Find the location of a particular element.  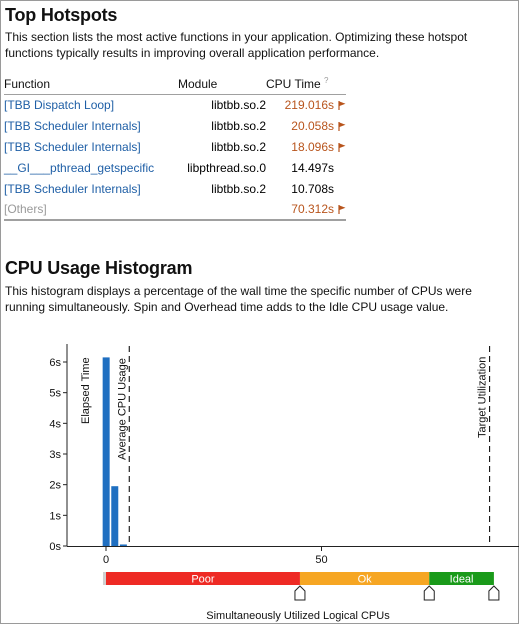

y-tick-label: 1s is located at coordinates (55, 516).